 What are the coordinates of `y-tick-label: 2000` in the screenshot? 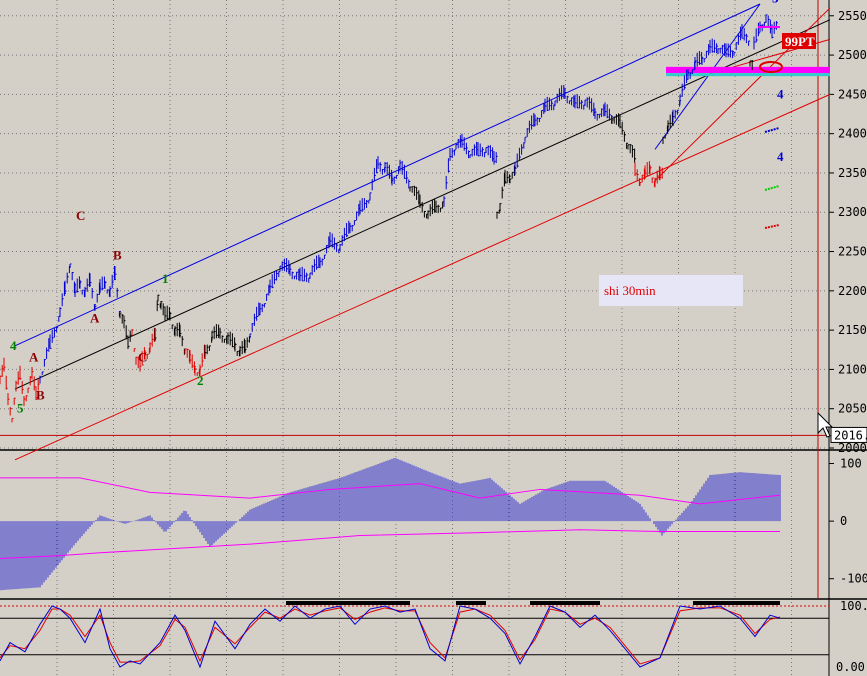 It's located at (852, 448).